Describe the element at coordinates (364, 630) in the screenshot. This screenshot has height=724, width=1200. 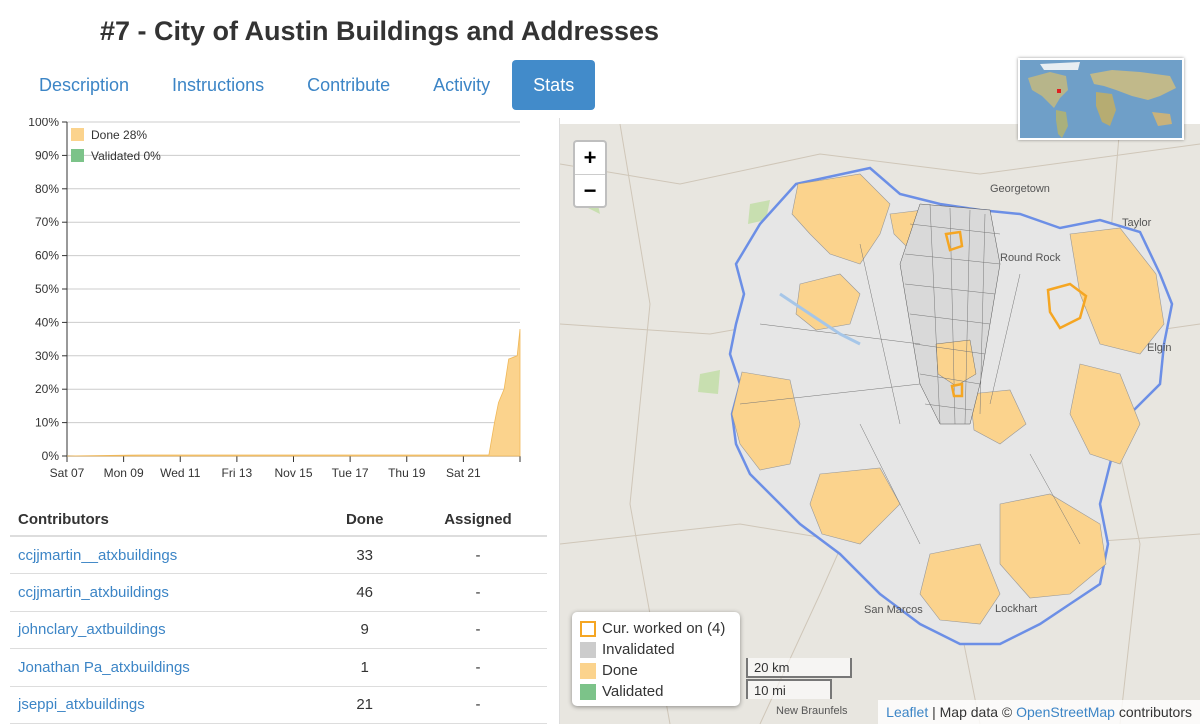
I see `done-count: 9` at that location.